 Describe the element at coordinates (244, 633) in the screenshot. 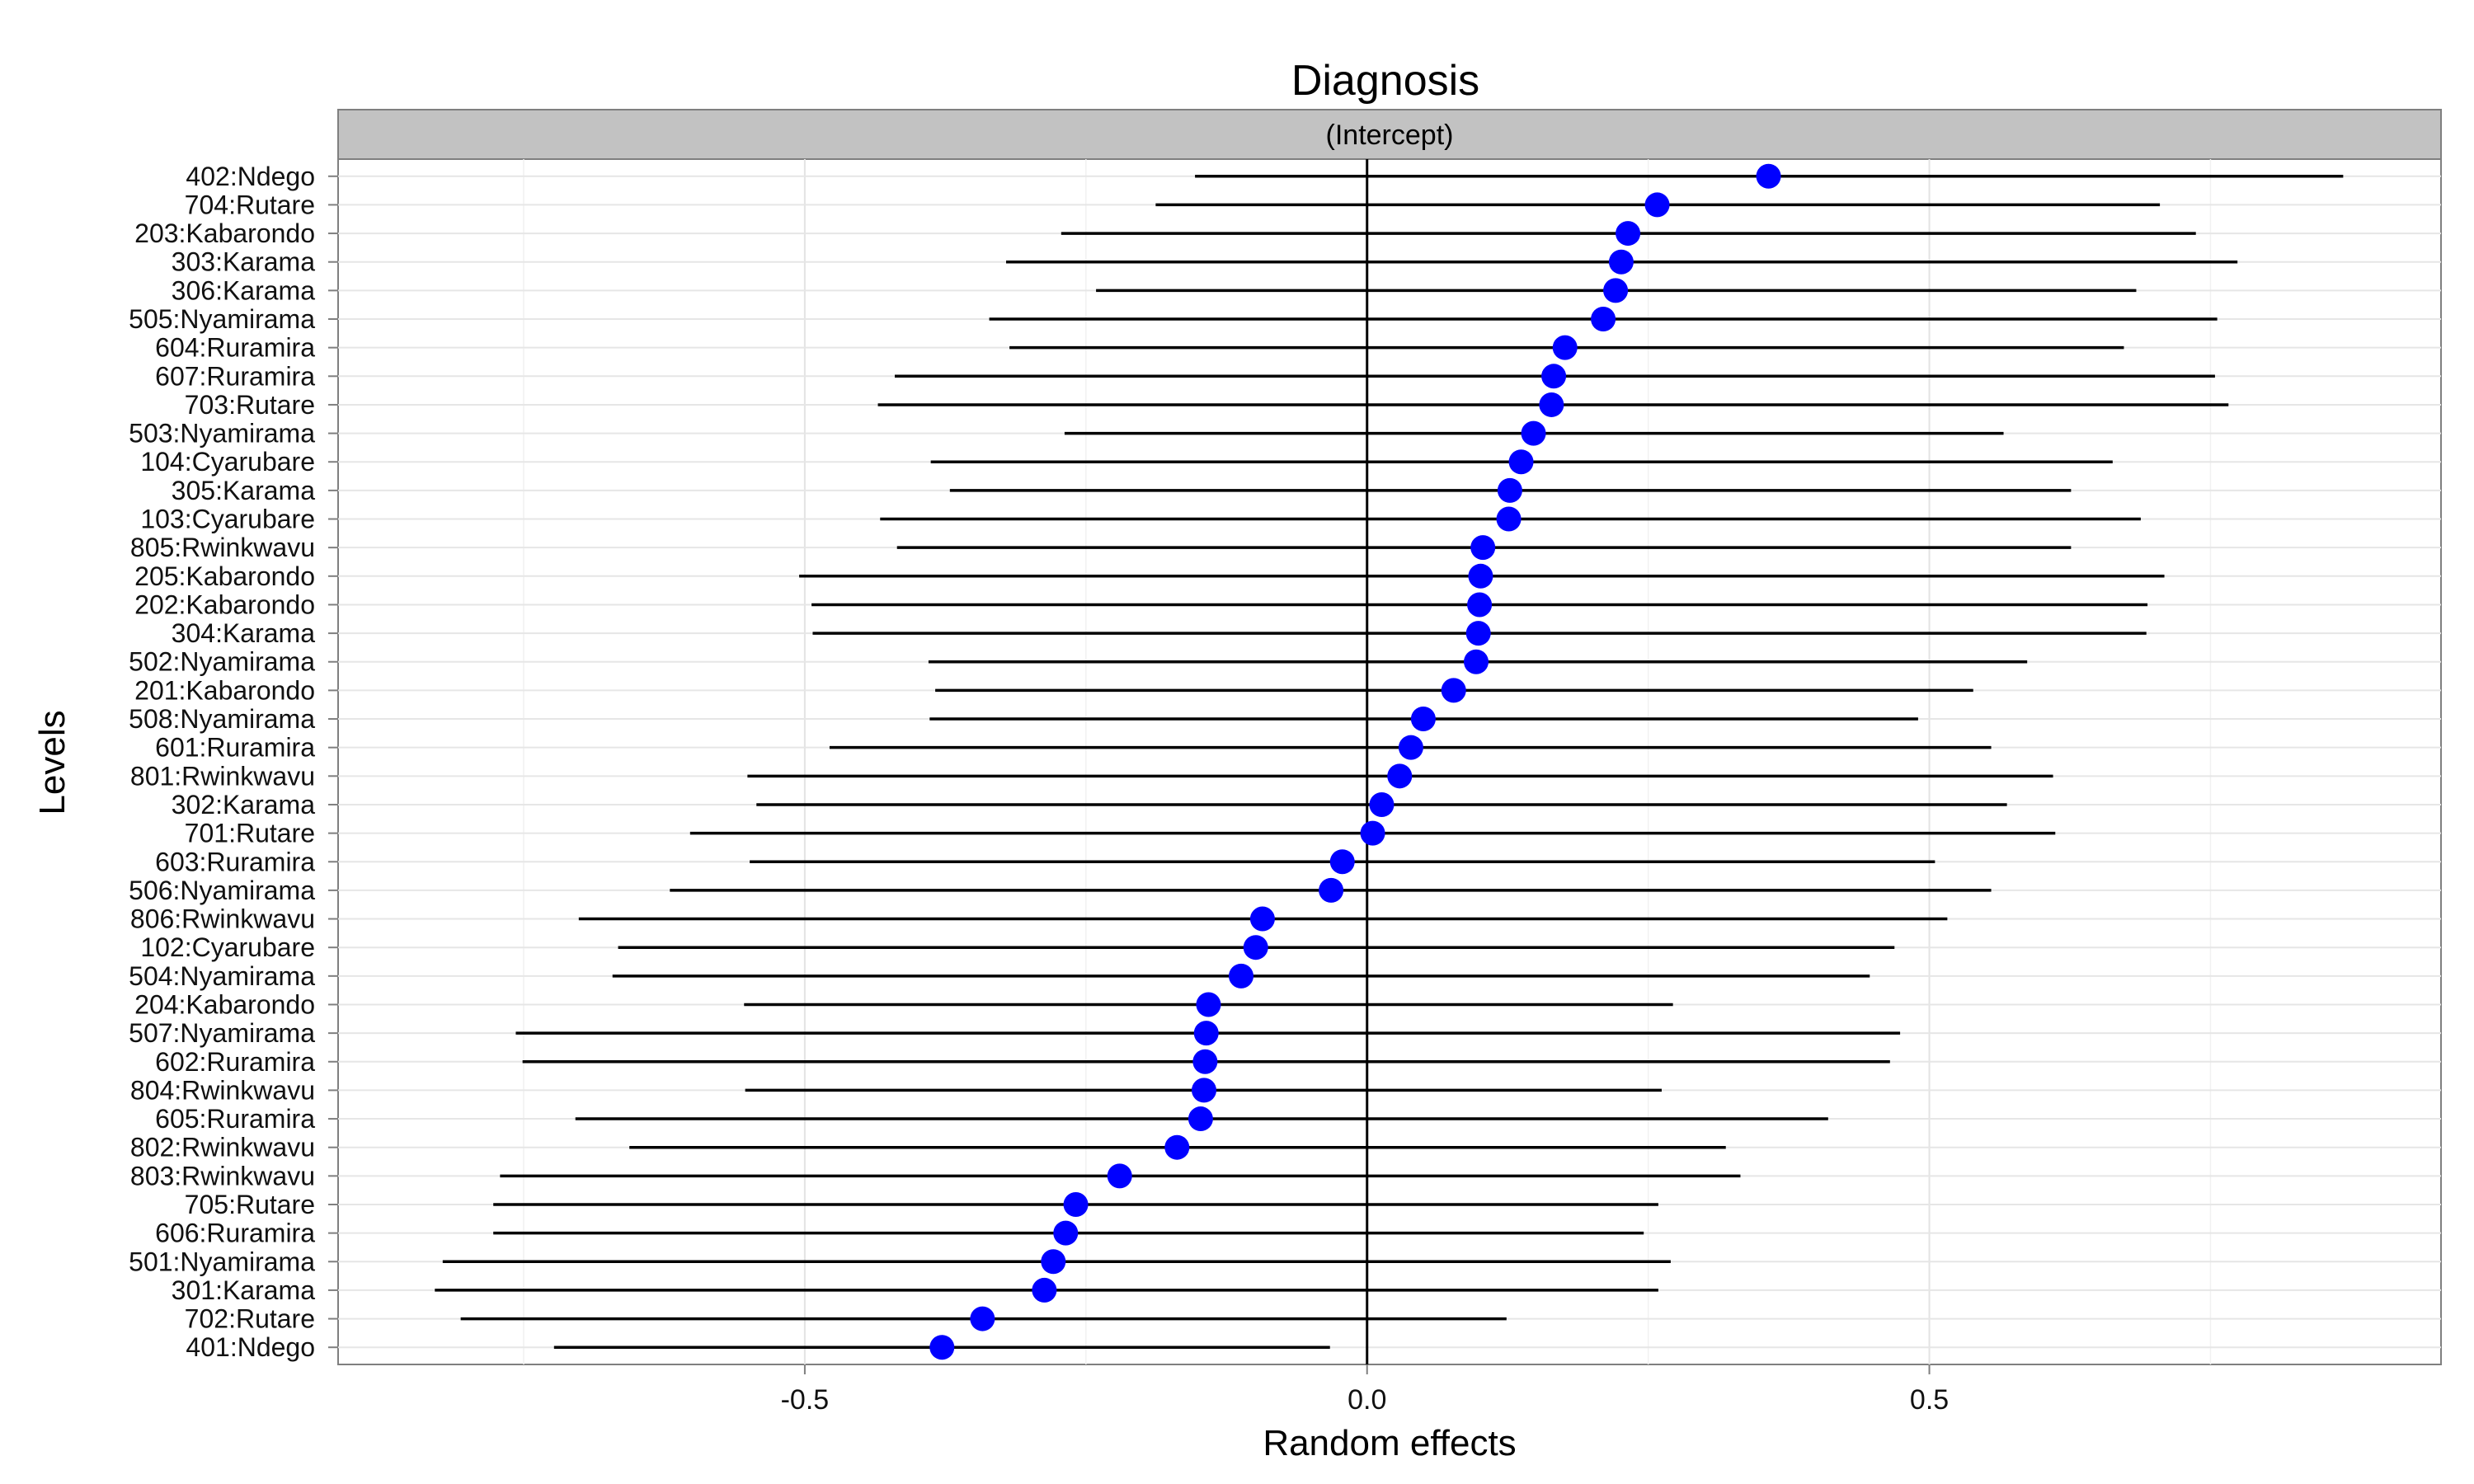

I see `y-tick-label: 304:Karama` at that location.